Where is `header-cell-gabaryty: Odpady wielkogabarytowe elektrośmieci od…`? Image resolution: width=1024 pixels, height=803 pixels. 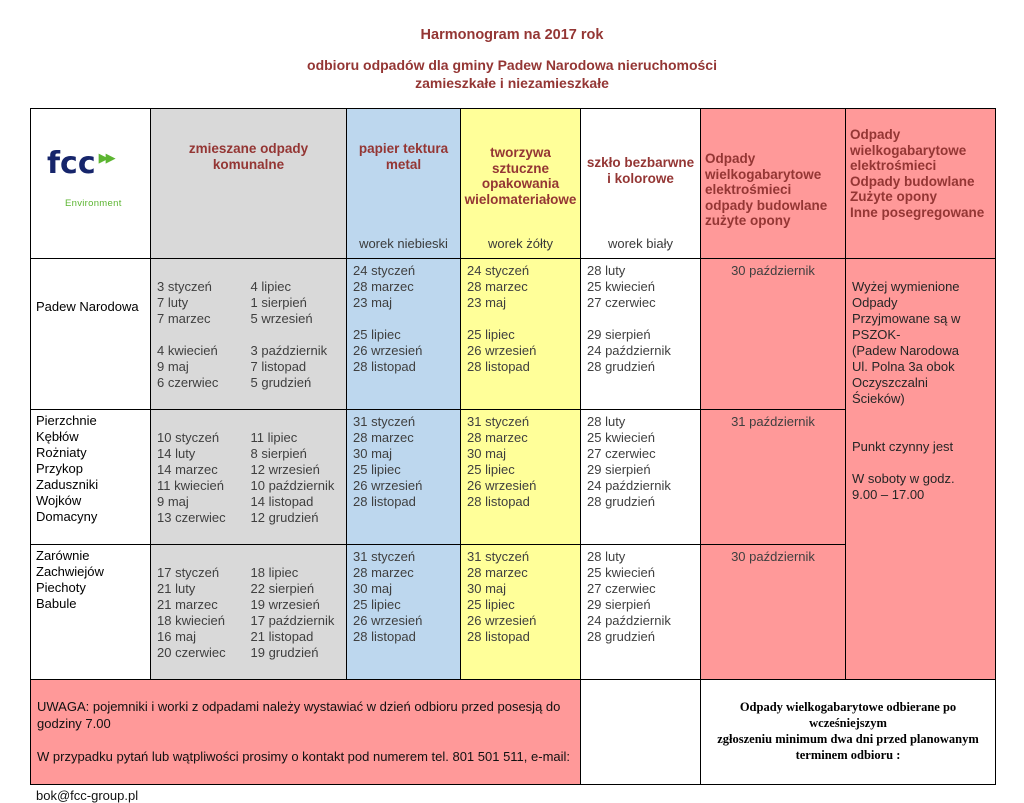 header-cell-gabaryty: Odpady wielkogabarytowe elektrośmieci od… is located at coordinates (773, 183).